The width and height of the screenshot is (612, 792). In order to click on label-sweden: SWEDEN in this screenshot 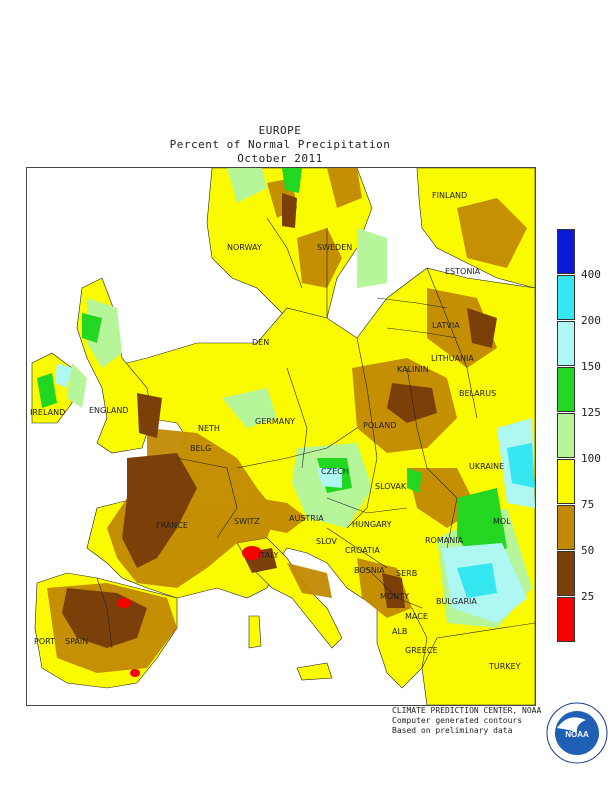, I will do `click(334, 247)`.